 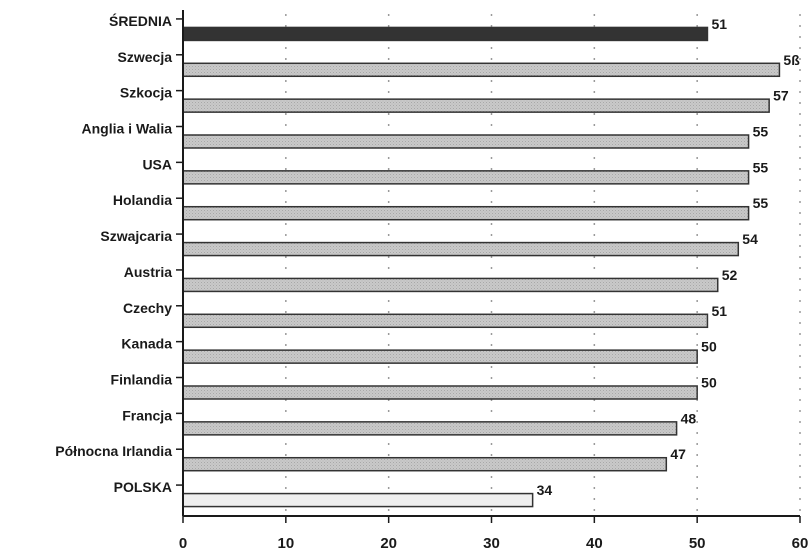 I want to click on x-tick-label: 40, so click(x=594, y=543).